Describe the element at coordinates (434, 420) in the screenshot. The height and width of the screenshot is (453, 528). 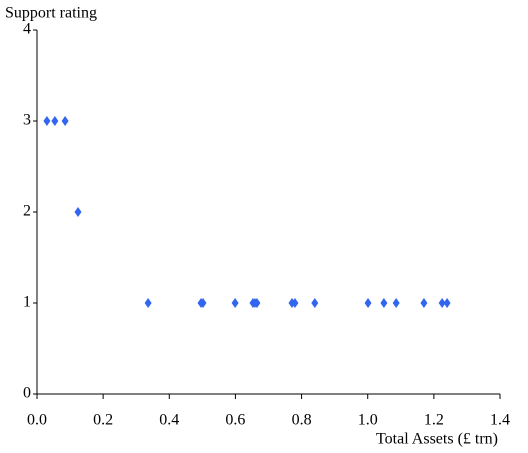
I see `x-tick-label: 1.2` at that location.